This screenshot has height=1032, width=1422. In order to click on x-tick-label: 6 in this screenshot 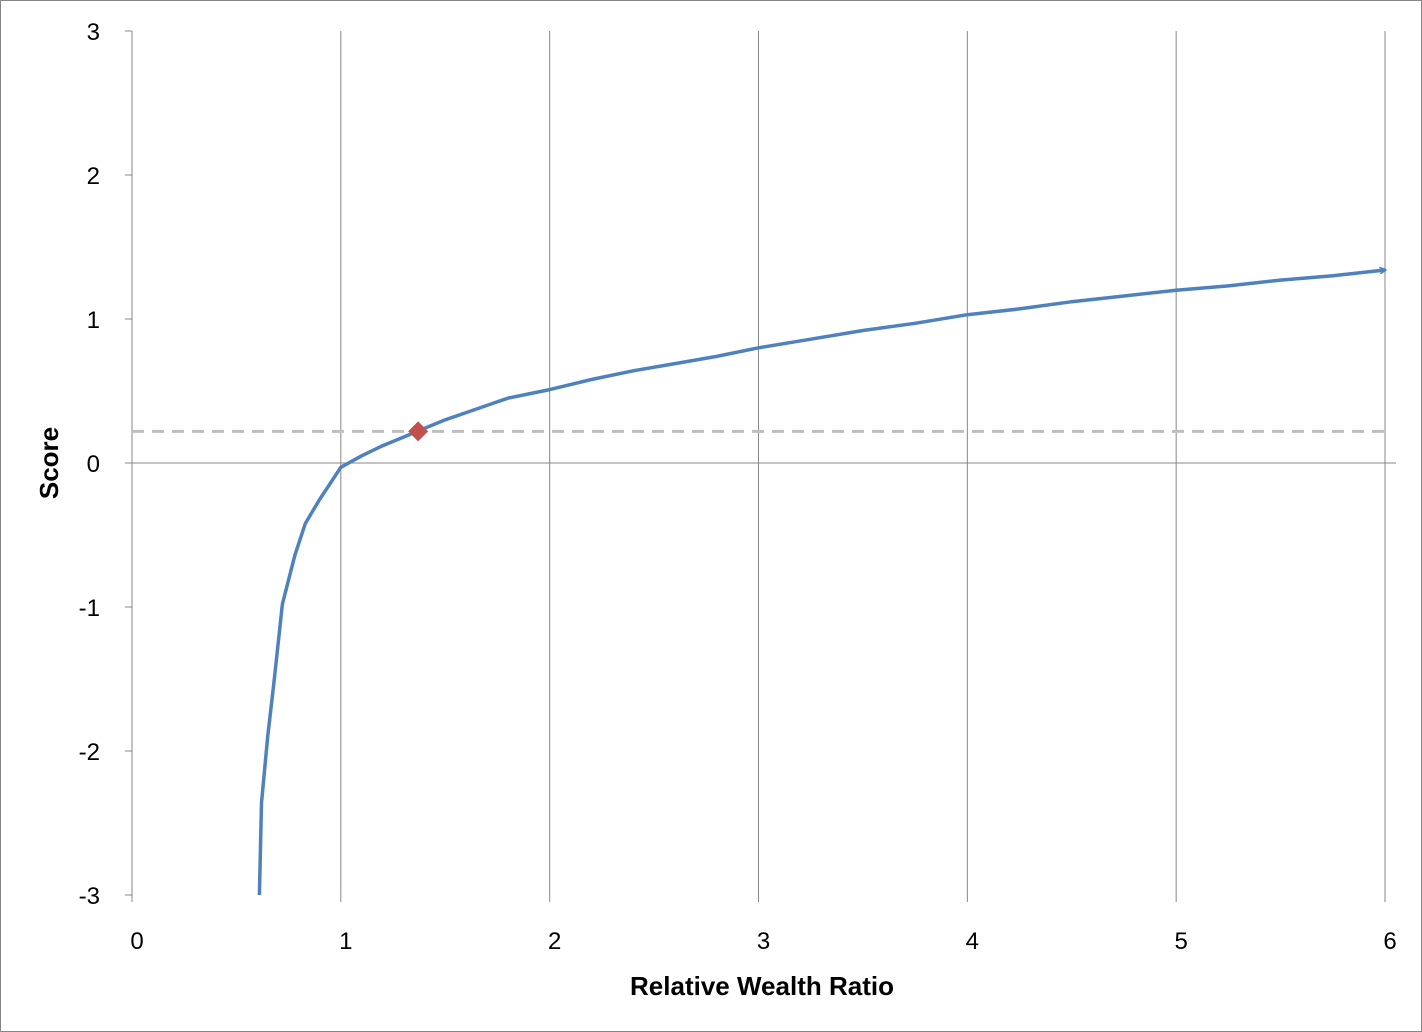, I will do `click(1389, 941)`.